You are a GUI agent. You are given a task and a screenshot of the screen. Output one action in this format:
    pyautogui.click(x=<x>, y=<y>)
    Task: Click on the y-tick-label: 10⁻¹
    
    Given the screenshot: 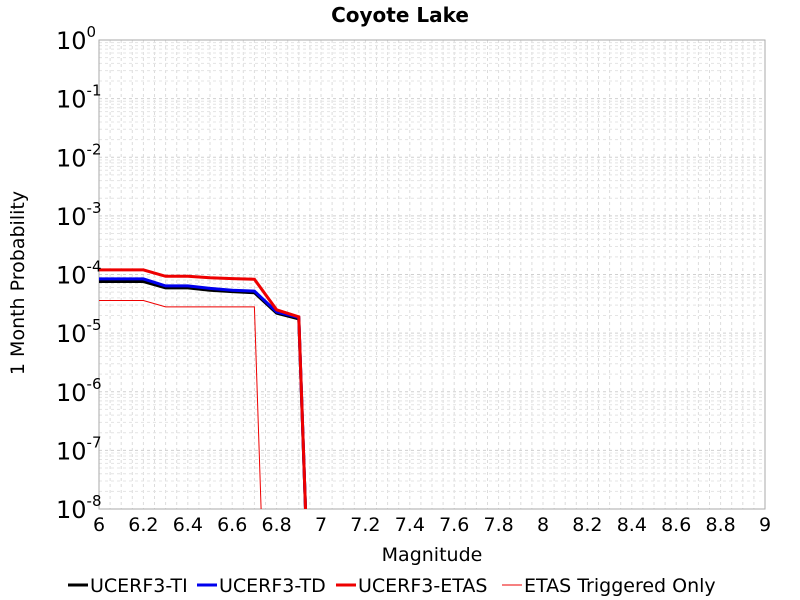 What is the action you would take?
    pyautogui.click(x=79, y=98)
    